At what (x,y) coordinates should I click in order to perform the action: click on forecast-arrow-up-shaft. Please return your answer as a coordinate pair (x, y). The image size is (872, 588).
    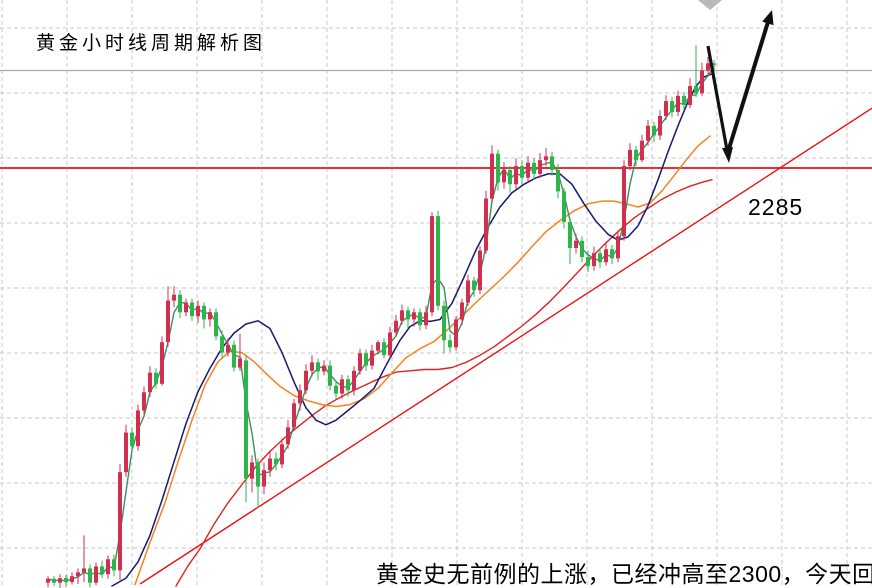
    Looking at the image, I should click on (747, 88).